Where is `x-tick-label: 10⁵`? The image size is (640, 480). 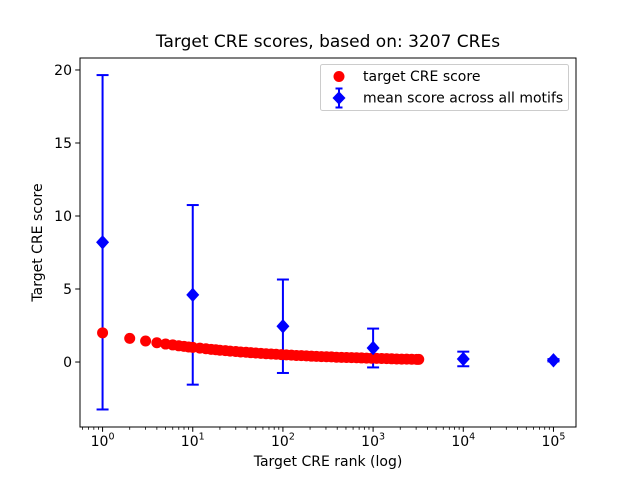
x-tick-label: 10⁵ is located at coordinates (554, 441).